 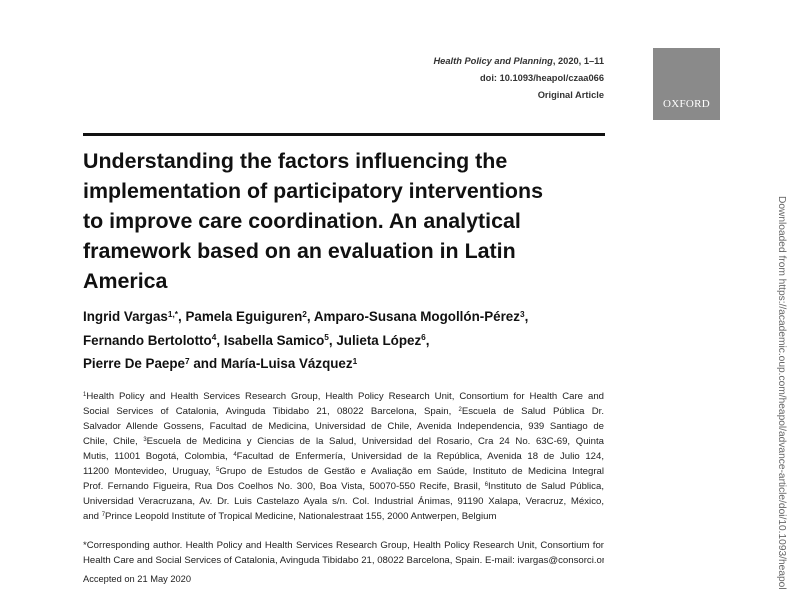 What do you see at coordinates (158, 456) in the screenshot?
I see `text-segment: Mutis, 11001 Bogotá, Colombia,` at bounding box center [158, 456].